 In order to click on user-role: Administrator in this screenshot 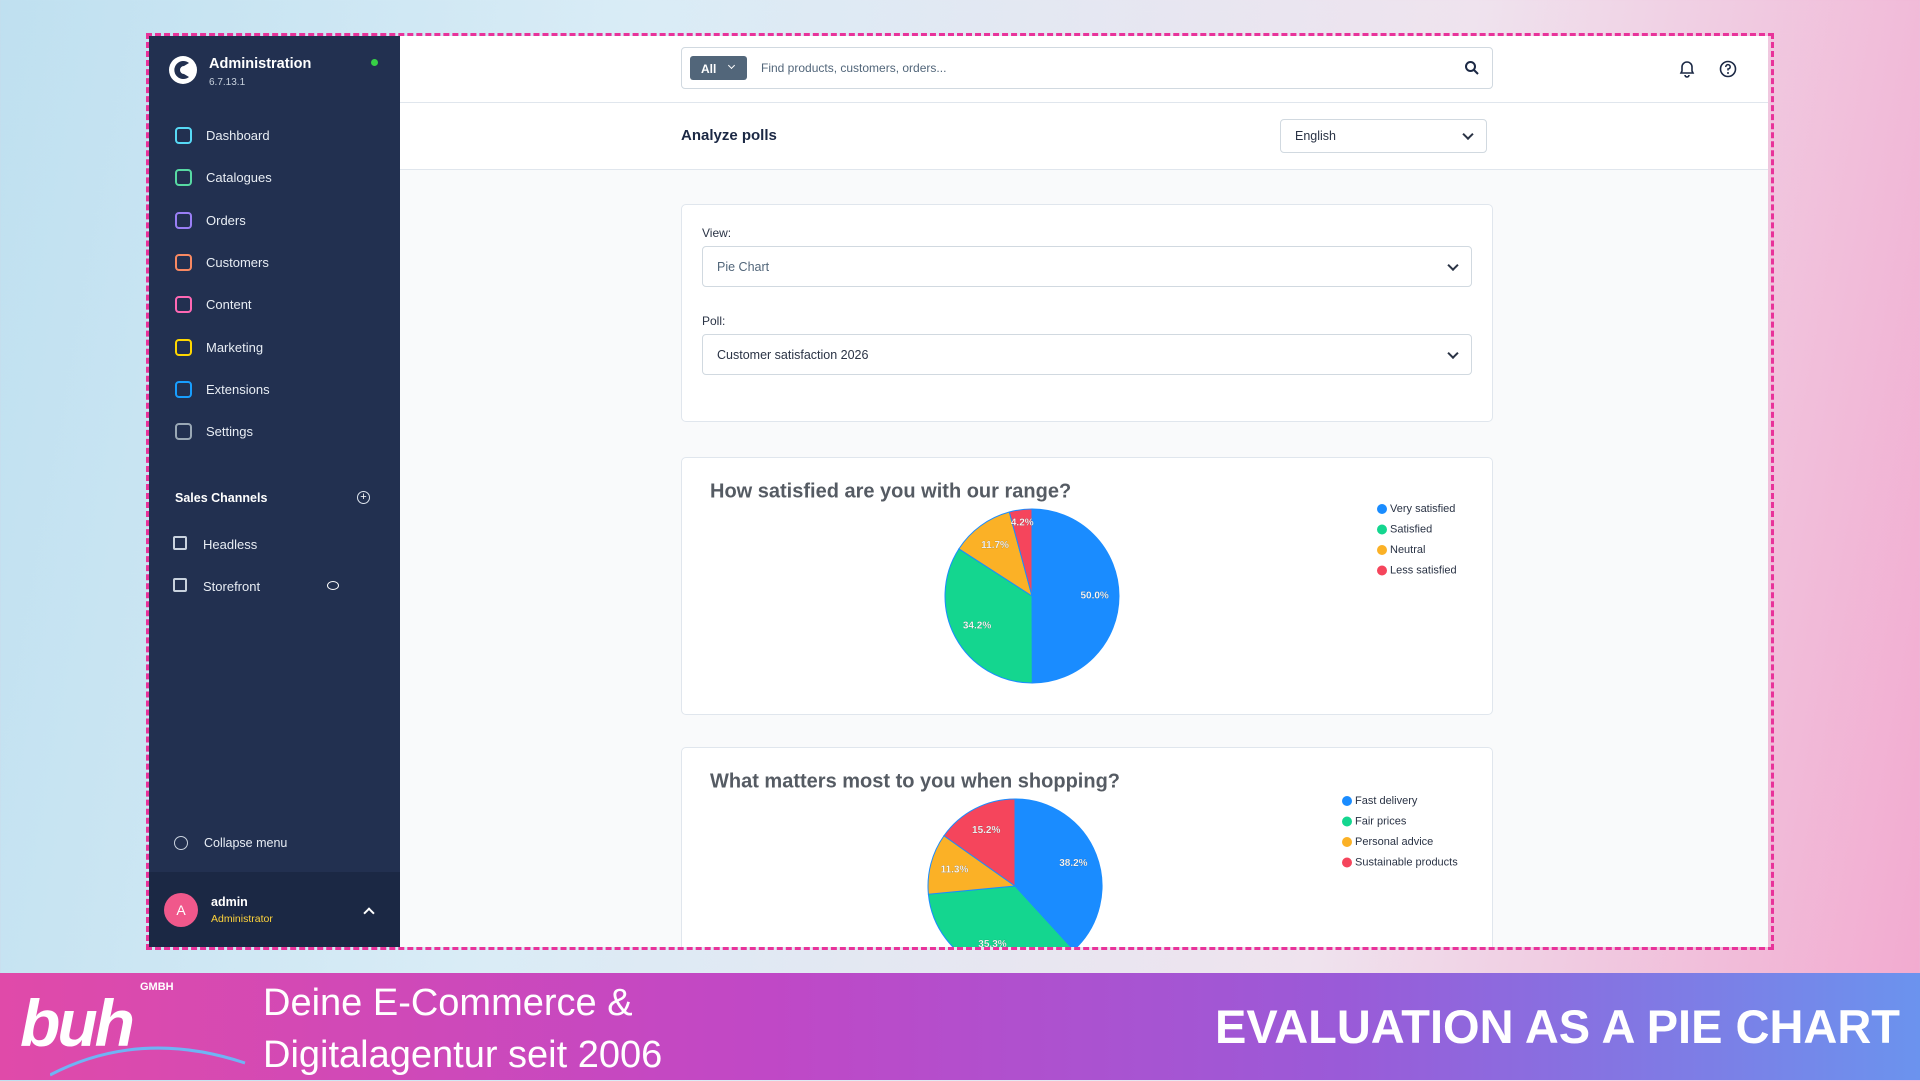, I will do `click(242, 919)`.